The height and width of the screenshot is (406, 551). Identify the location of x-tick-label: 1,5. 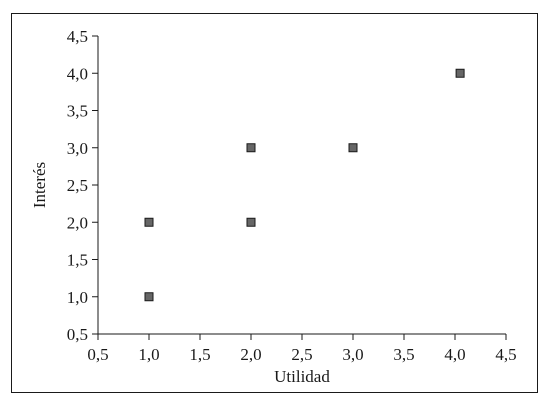
(199, 354).